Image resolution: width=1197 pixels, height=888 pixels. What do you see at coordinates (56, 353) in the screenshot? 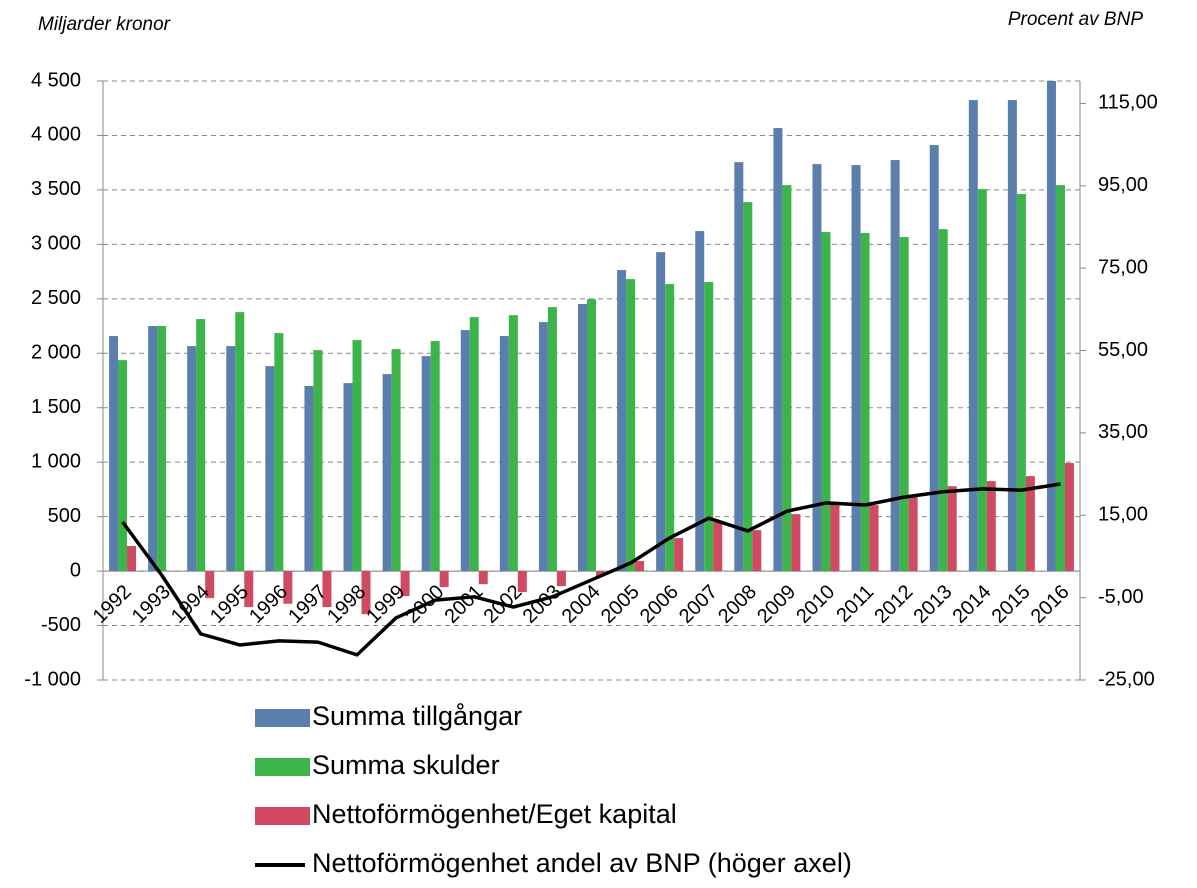
I see `y-tick-label: 2 000` at bounding box center [56, 353].